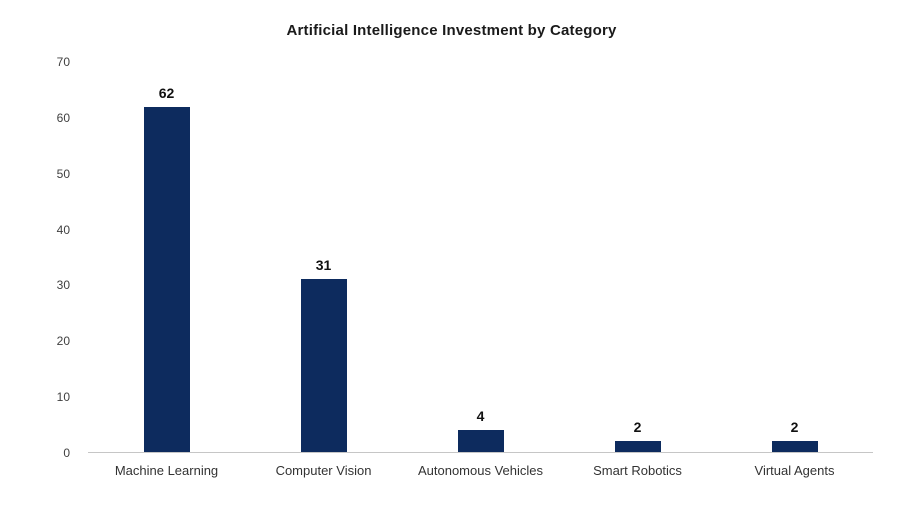 This screenshot has height=508, width=903. I want to click on category-label: Computer Vision, so click(323, 470).